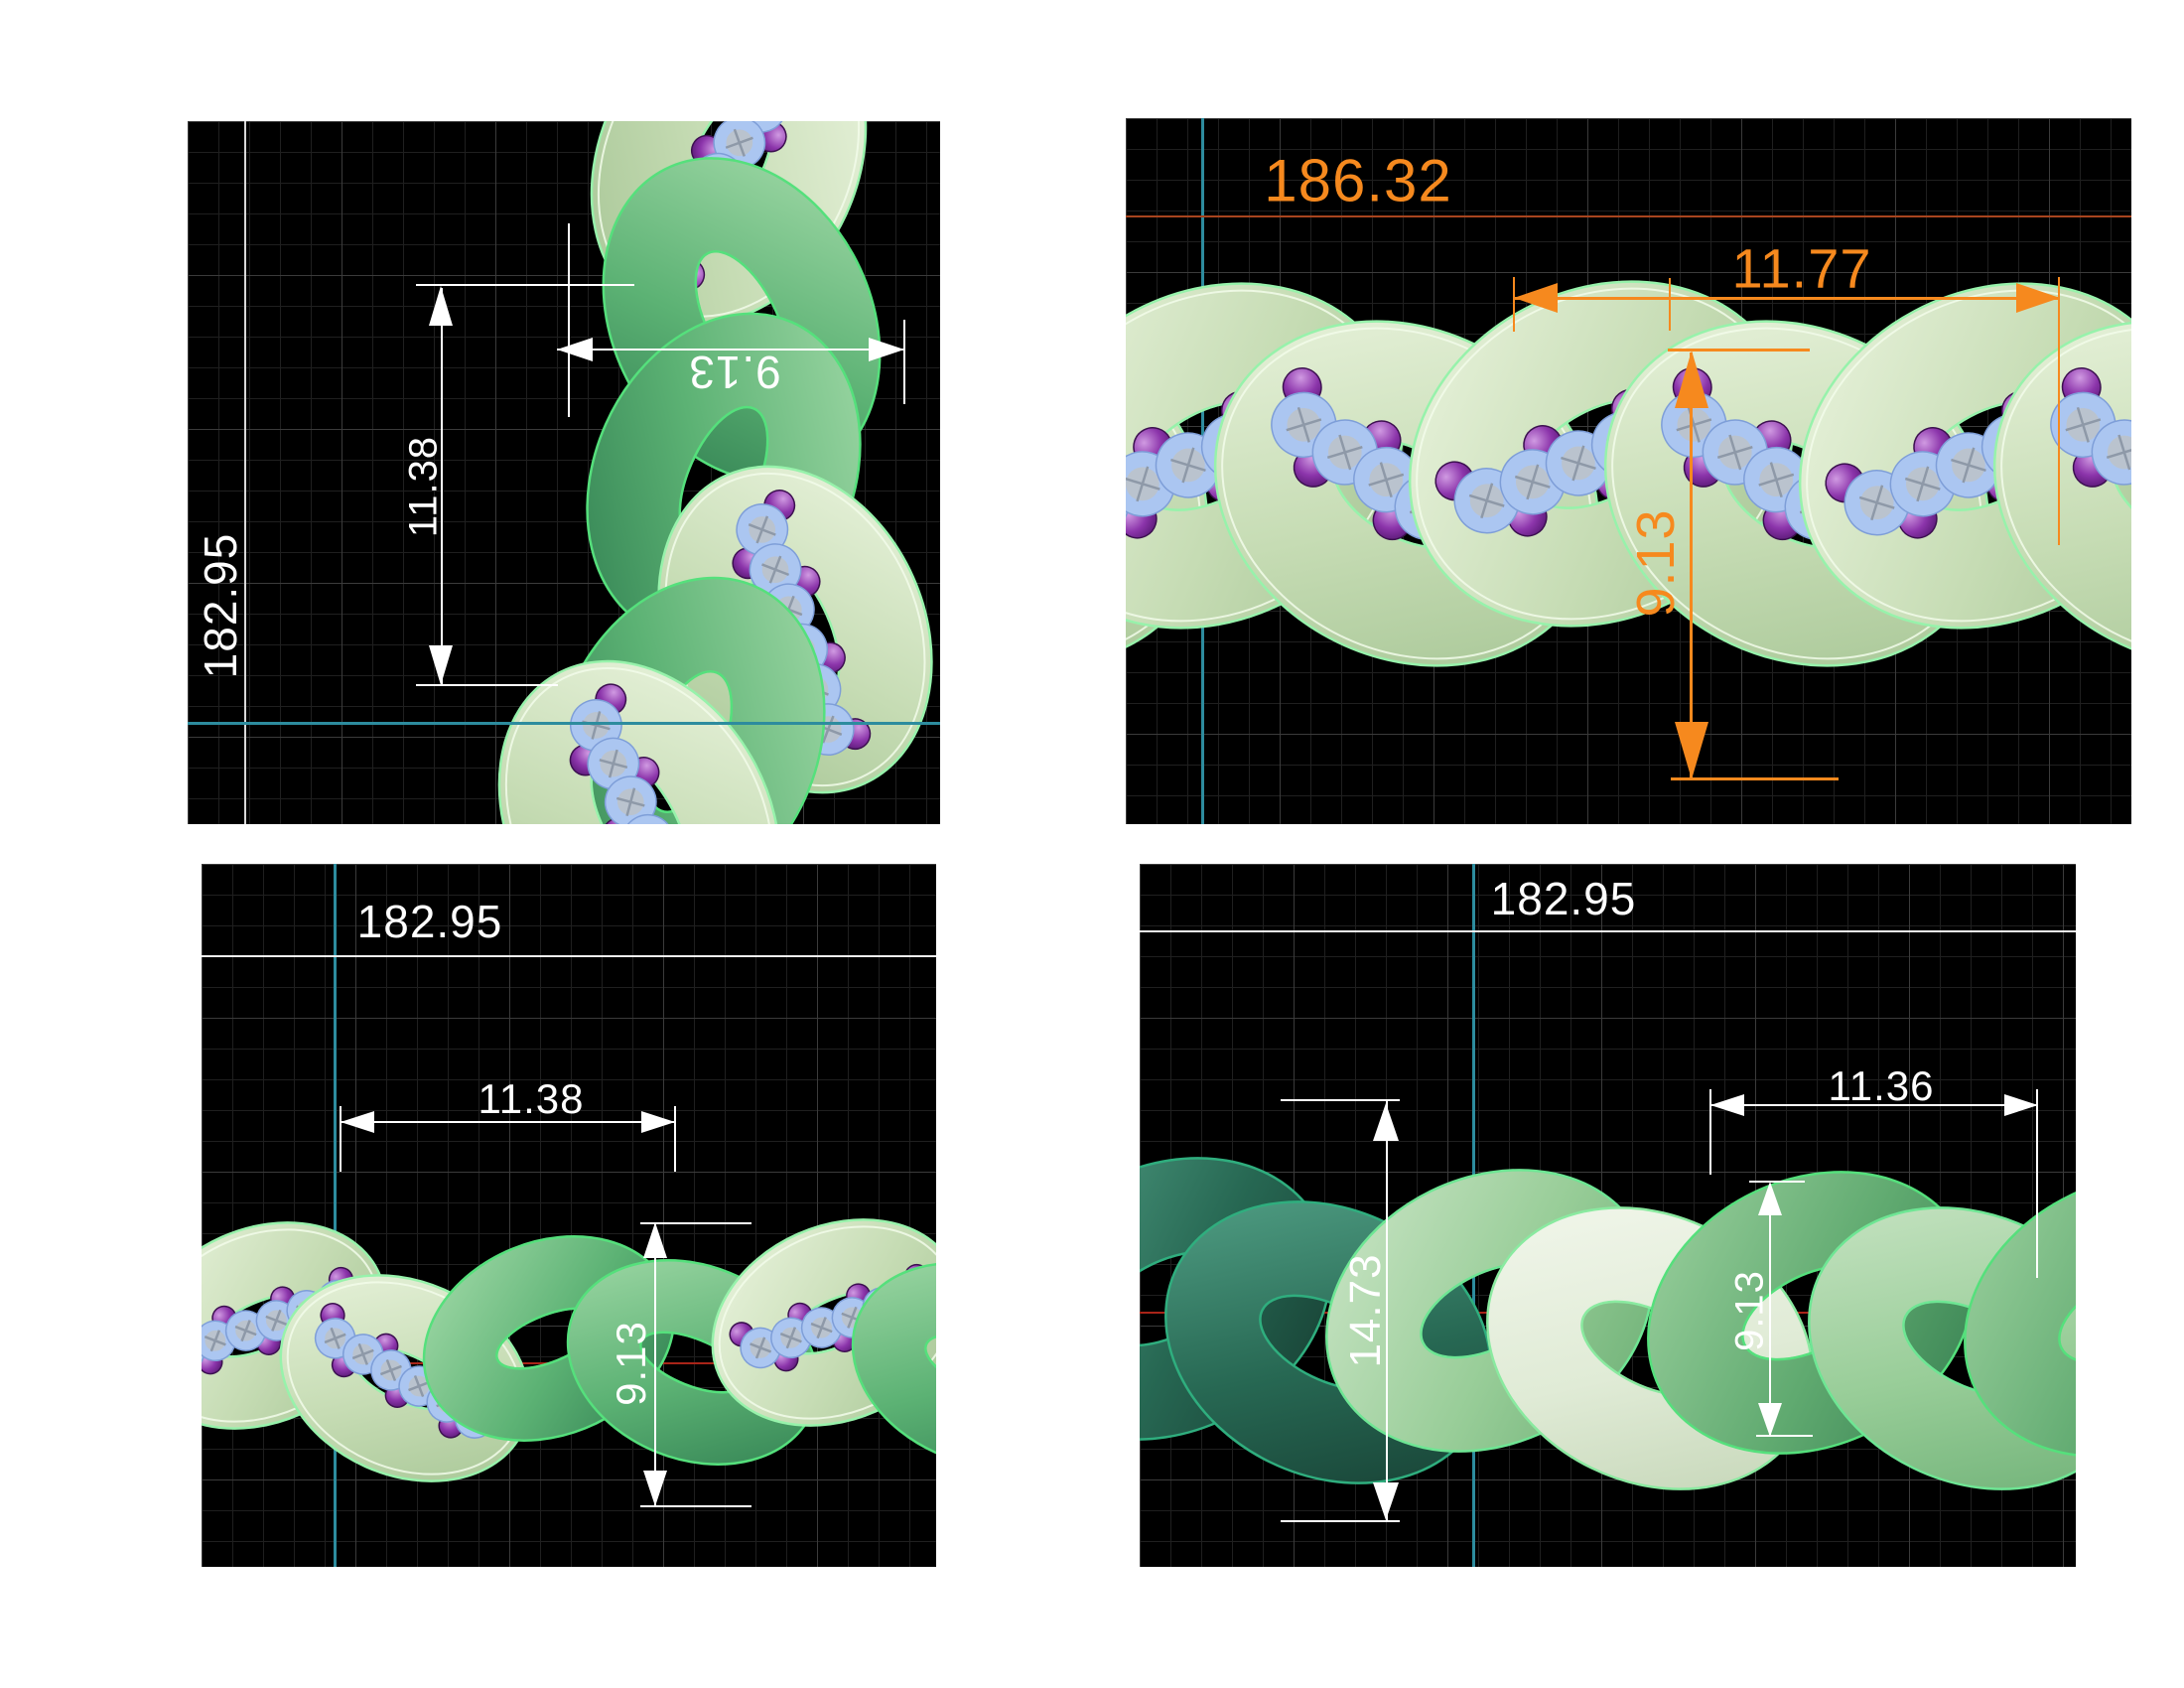 The height and width of the screenshot is (1688, 2184). I want to click on viewport-front-view: 182.95 11.38 9.13, so click(564, 472).